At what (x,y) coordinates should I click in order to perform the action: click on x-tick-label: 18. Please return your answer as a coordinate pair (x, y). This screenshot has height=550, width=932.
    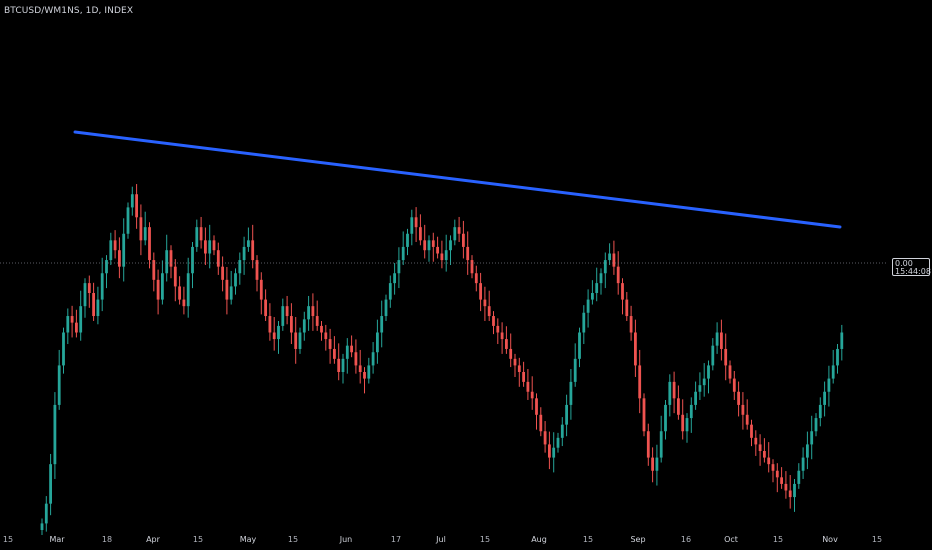
    Looking at the image, I should click on (107, 539).